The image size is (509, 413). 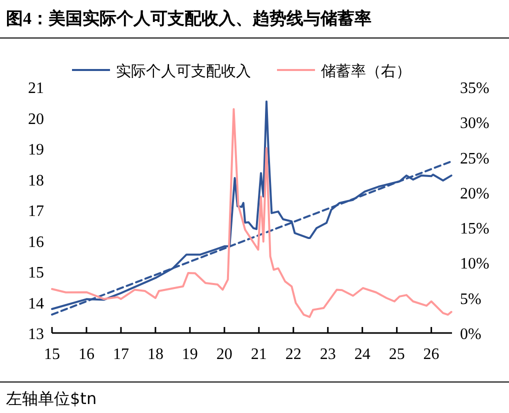 I want to click on y2-tick-label: 25%, so click(x=475, y=159).